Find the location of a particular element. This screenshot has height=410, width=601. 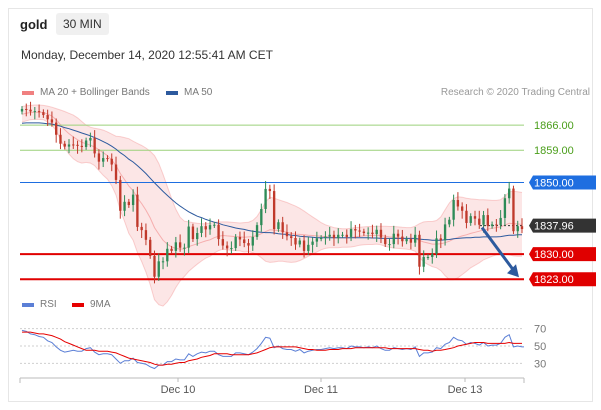

rsi-swatch is located at coordinates (28, 304).